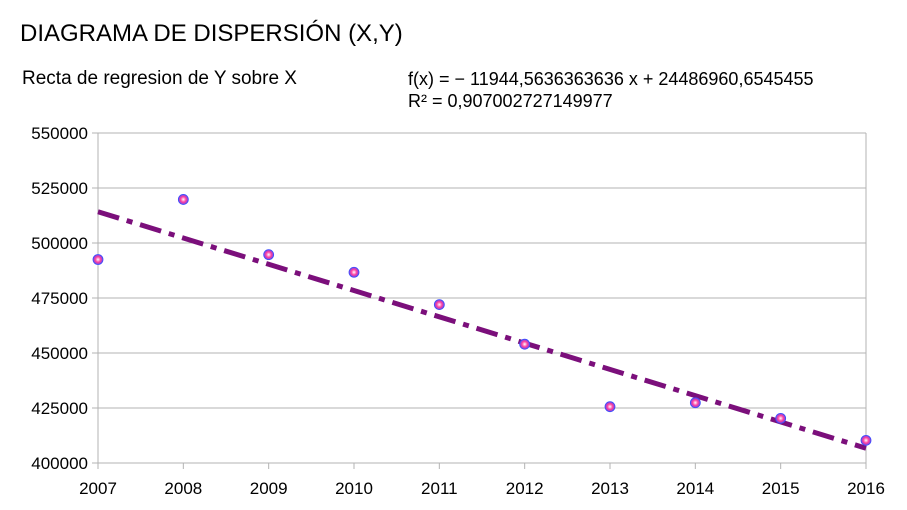  Describe the element at coordinates (59, 133) in the screenshot. I see `y-tick-label: 550000` at that location.